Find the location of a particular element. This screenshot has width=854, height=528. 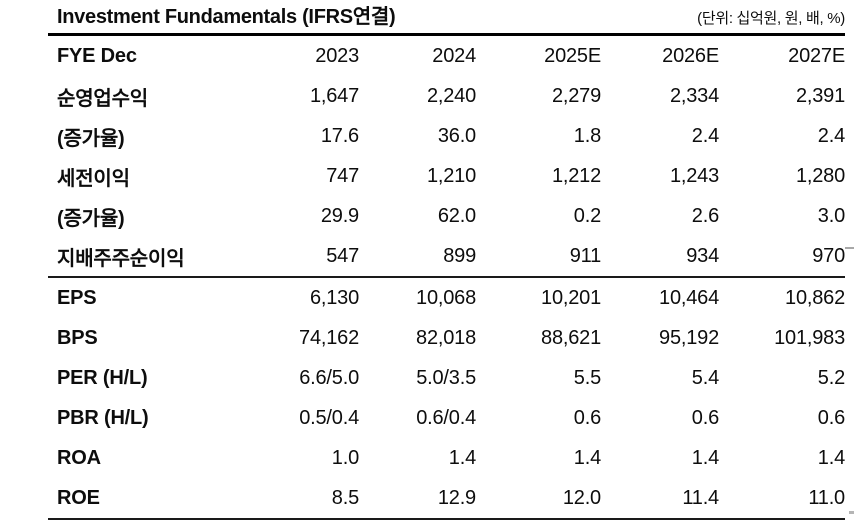

cell-value: 547 is located at coordinates (342, 255).